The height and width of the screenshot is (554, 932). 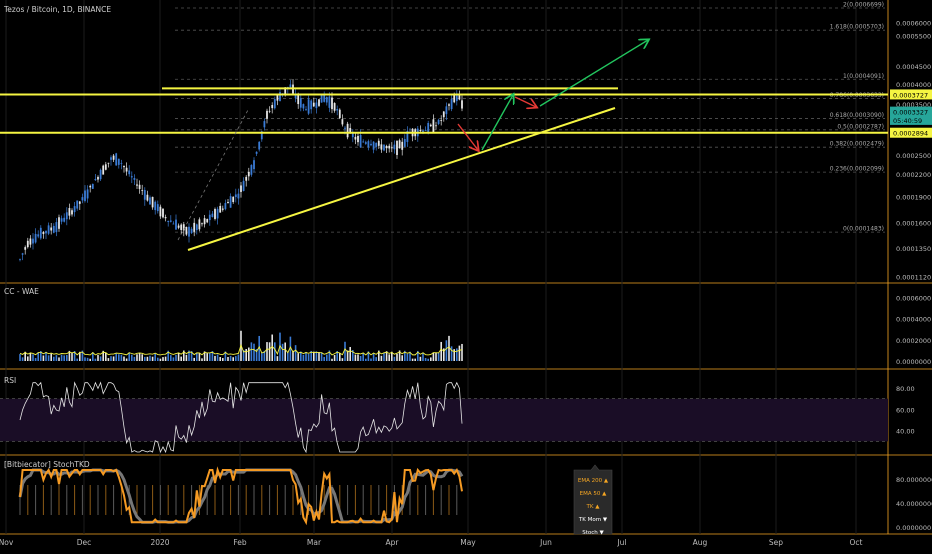 I want to click on y-tick-label: 0.0005500, so click(x=913, y=37).